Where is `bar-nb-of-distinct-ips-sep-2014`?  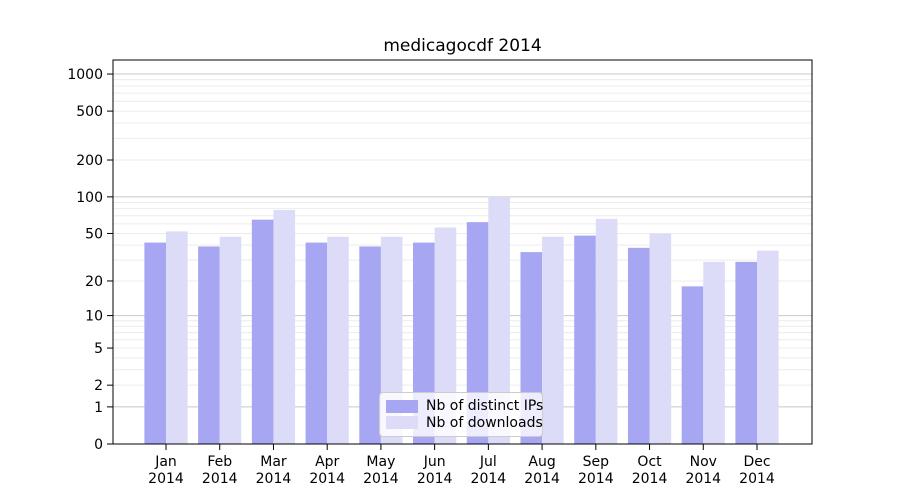 bar-nb-of-distinct-ips-sep-2014 is located at coordinates (585, 339).